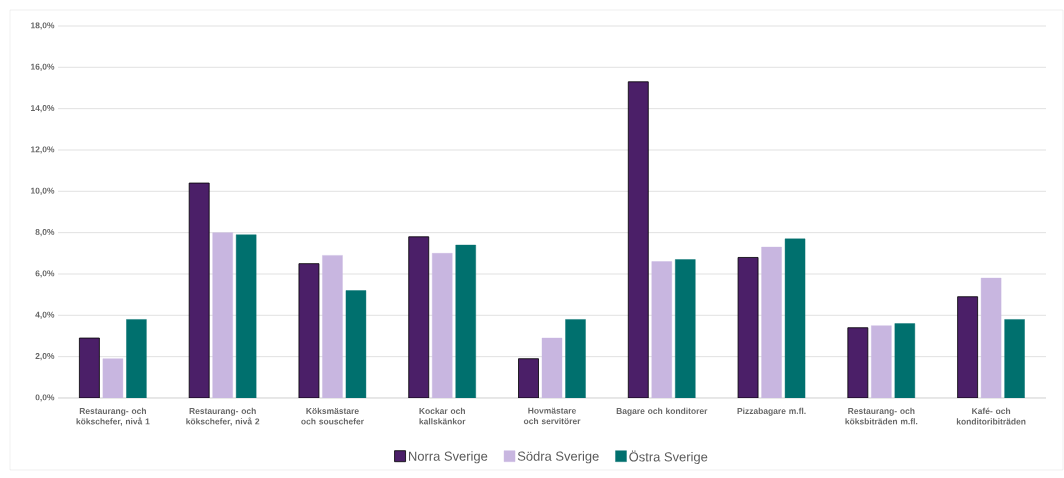 The image size is (1064, 478). I want to click on legend-label: Södra Sverige, so click(558, 457).